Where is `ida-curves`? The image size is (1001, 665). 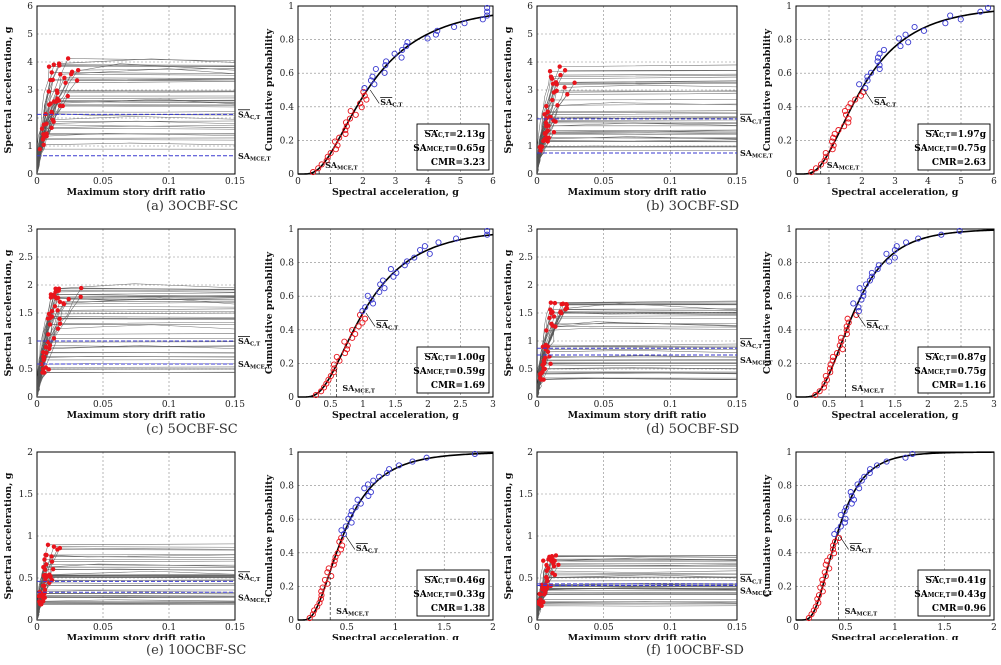 ida-curves is located at coordinates (637, 348).